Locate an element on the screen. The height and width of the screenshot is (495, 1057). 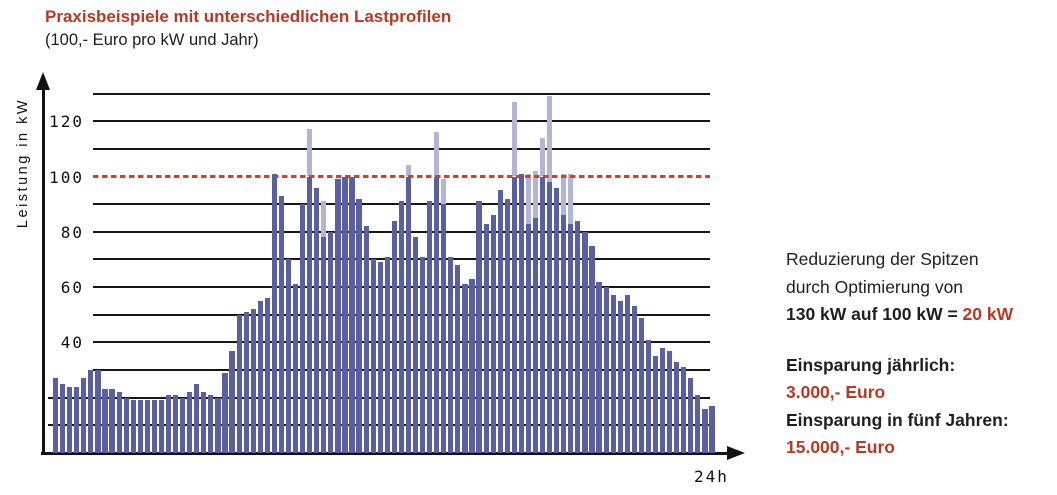
annotation-text: Einsparung jährlich: is located at coordinates (871, 364).